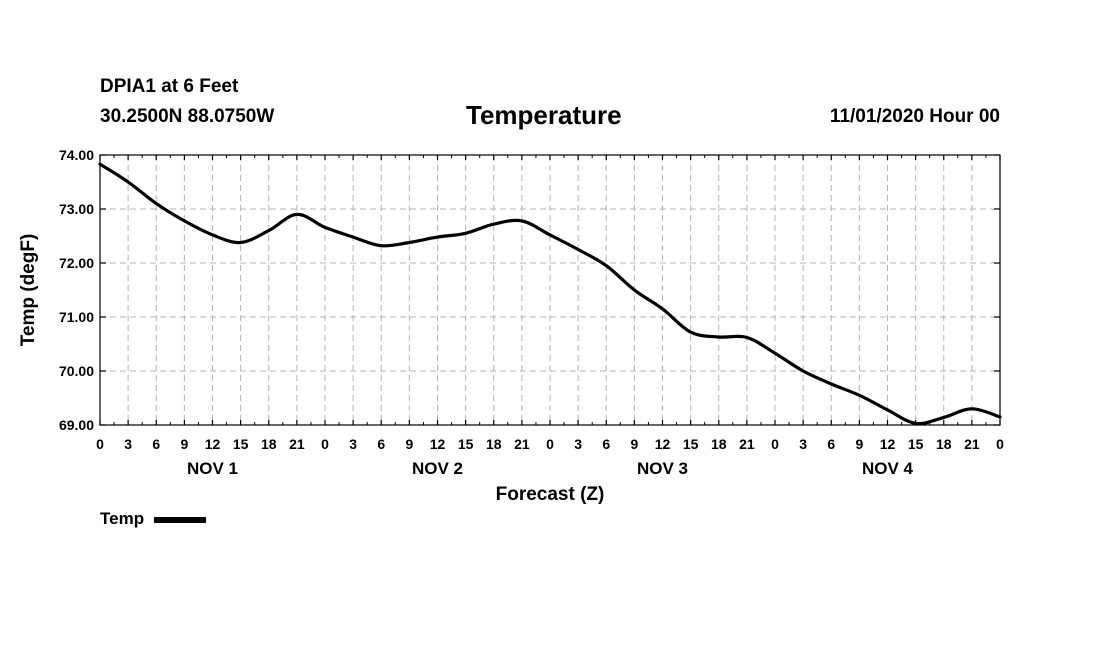 This screenshot has width=1100, height=650. I want to click on legend: Temp, so click(153, 519).